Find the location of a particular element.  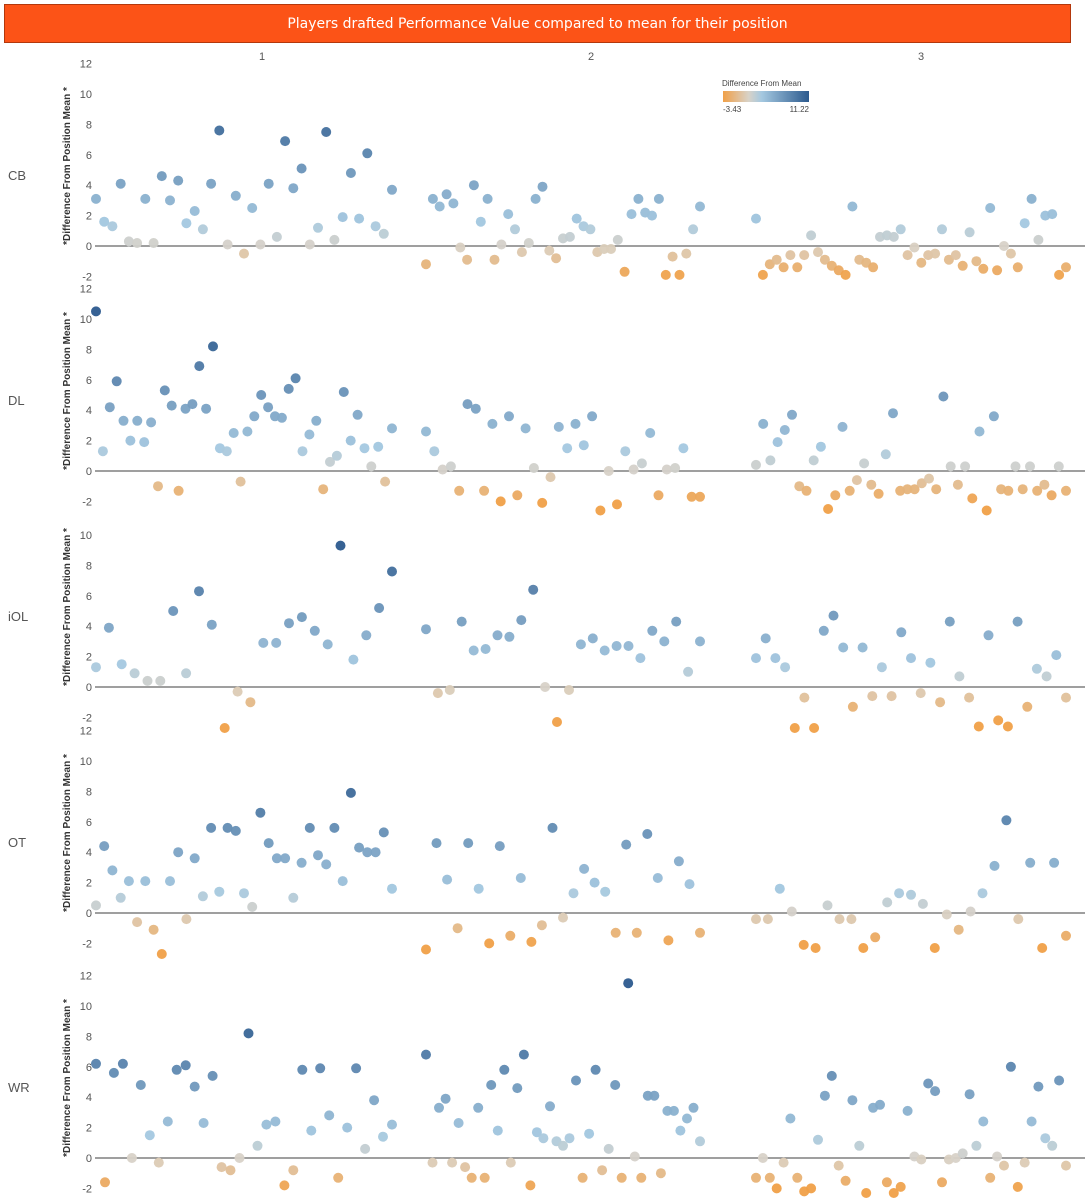

y-axis-title-dl: *Difference From Position Mean * is located at coordinates (67, 391).